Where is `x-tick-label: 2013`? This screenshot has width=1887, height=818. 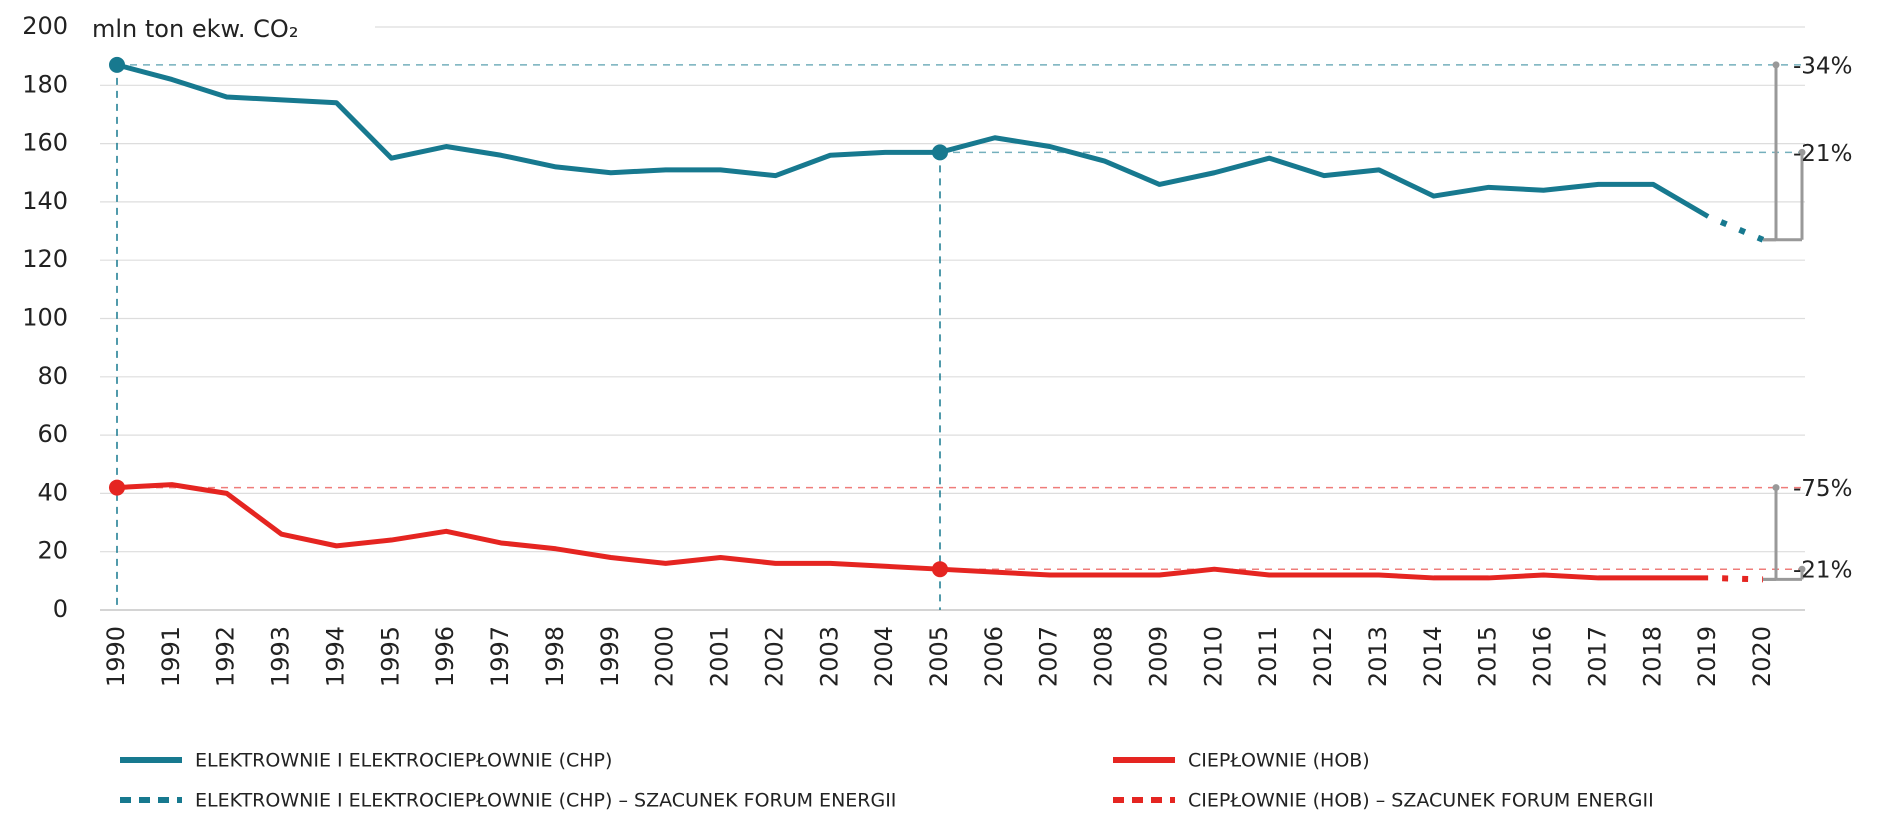 x-tick-label: 2013 is located at coordinates (1378, 656).